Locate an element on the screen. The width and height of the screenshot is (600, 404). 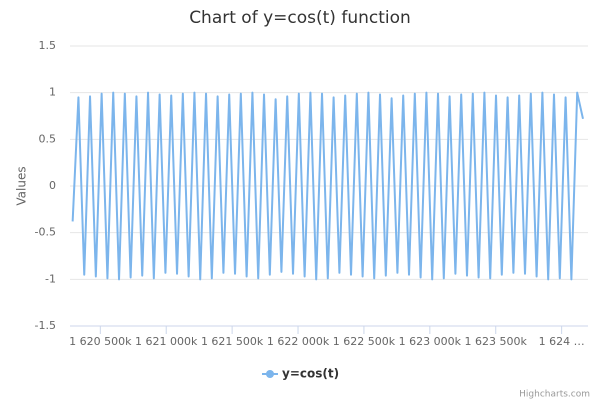
legend-marker is located at coordinates (270, 374).